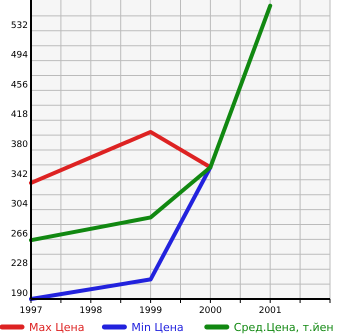 The width and height of the screenshot is (345, 335). I want to click on legend-label: Min Цена, so click(157, 327).